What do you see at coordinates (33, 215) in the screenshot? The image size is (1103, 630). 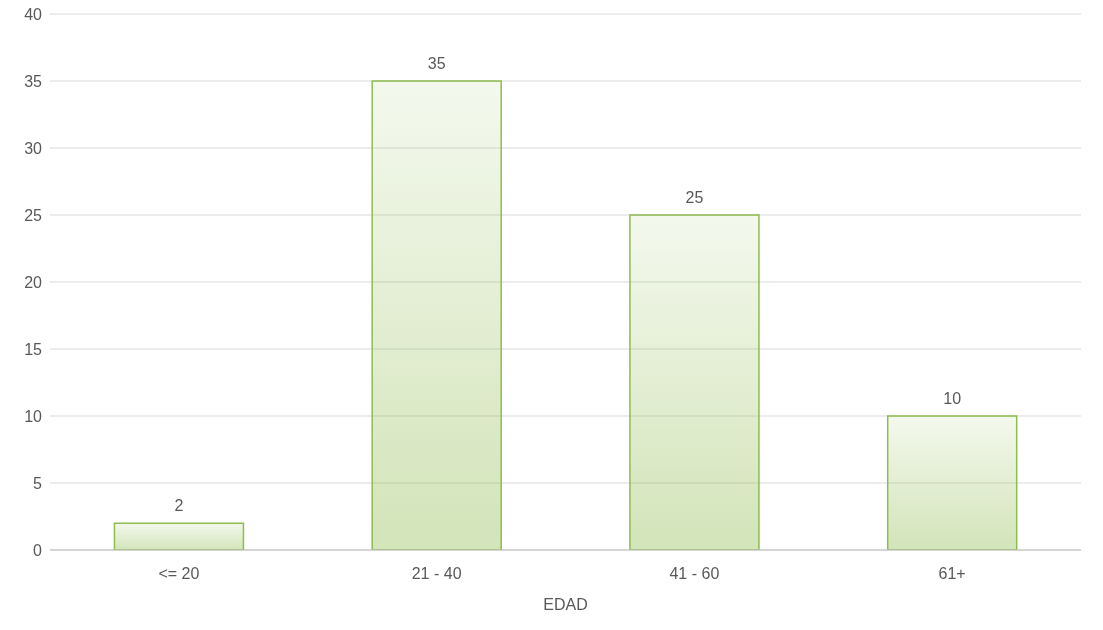 I see `y-tick-label: 25` at bounding box center [33, 215].